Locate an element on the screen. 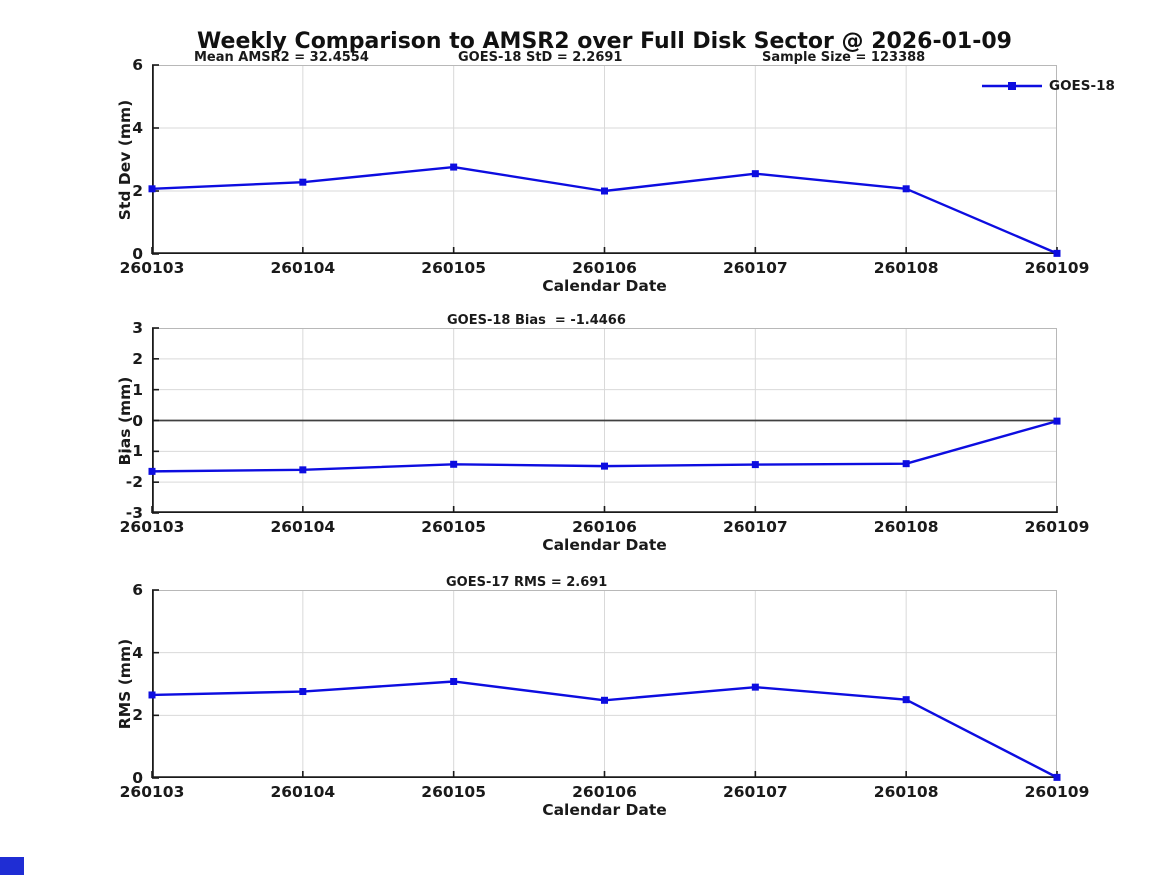 The width and height of the screenshot is (1167, 875). bias-x-axis-label: Calendar Date is located at coordinates (604, 545).